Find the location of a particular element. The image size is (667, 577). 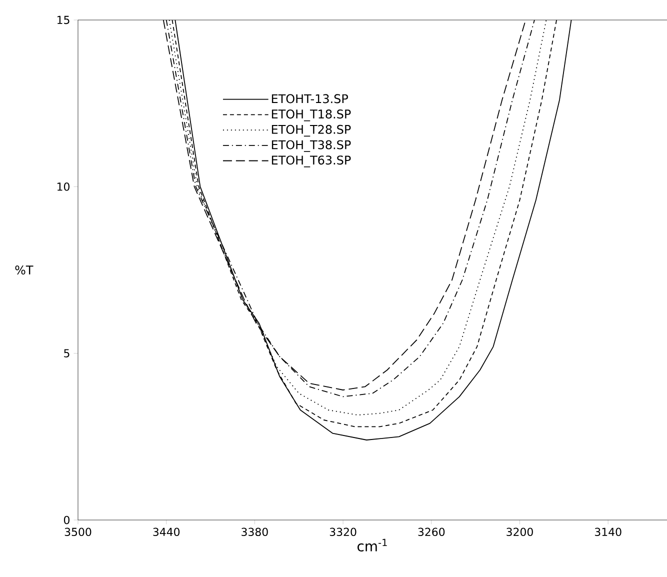

x-tick-label: 3140 is located at coordinates (608, 532).